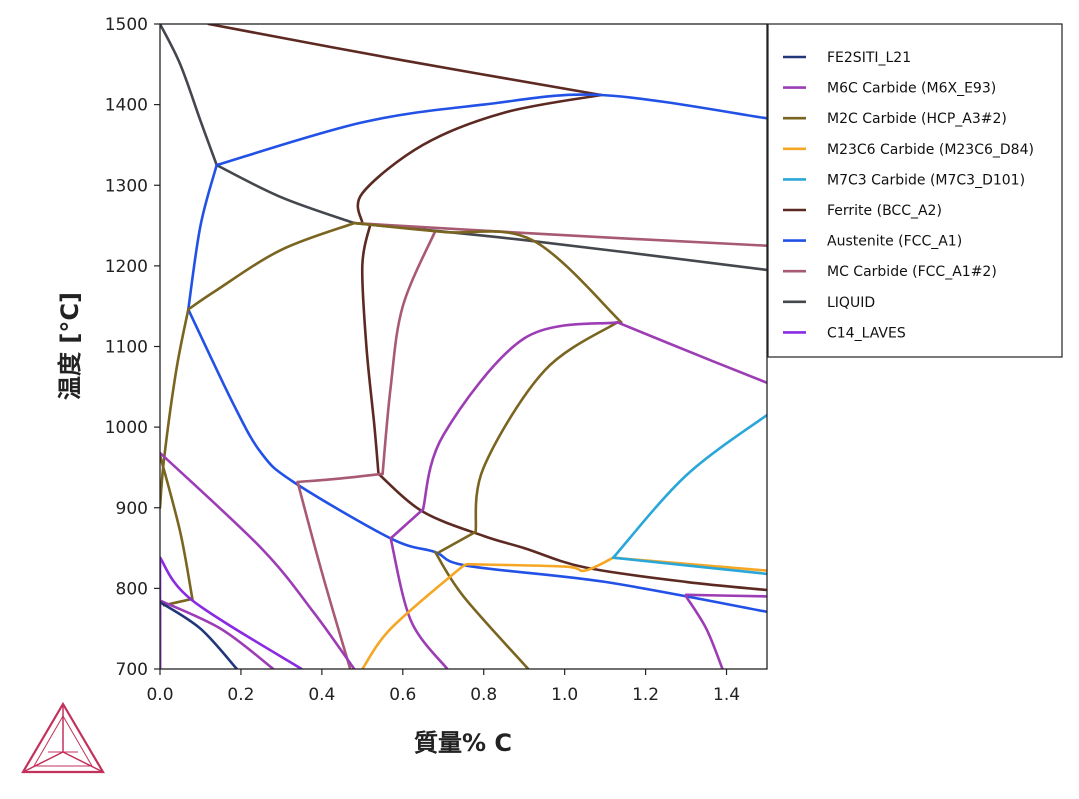 The width and height of the screenshot is (1079, 799). What do you see at coordinates (240, 695) in the screenshot?
I see `x-tick-label: 0.2` at bounding box center [240, 695].